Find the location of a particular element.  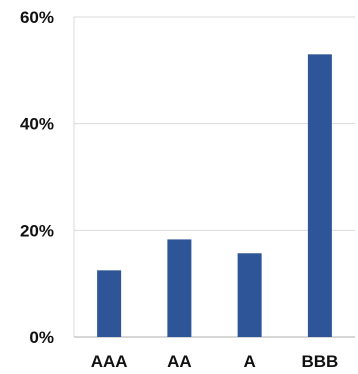

y-axis-tick-labels: 0% 20% 40% 60% is located at coordinates (37, 177).